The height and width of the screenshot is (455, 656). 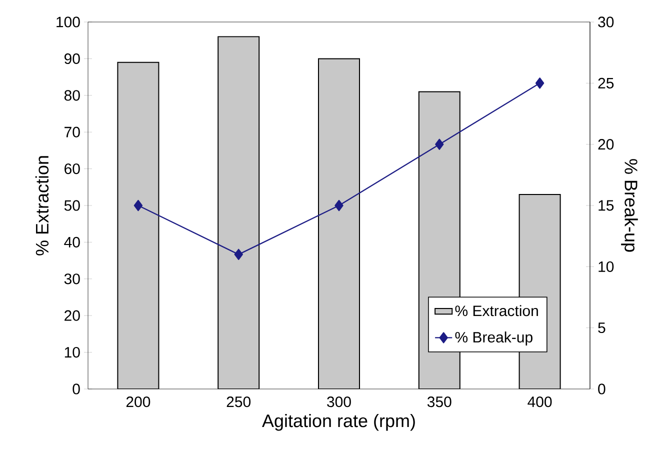 I want to click on y2-axis-title: % Break-up, so click(x=629, y=205).